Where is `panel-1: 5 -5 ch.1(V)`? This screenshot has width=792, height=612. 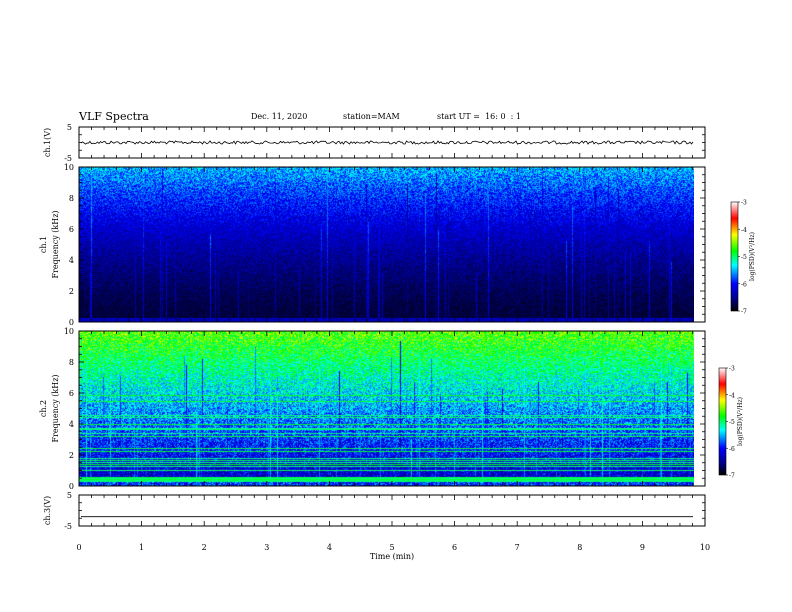 panel-1: 5 -5 ch.1(V) is located at coordinates (374, 143).